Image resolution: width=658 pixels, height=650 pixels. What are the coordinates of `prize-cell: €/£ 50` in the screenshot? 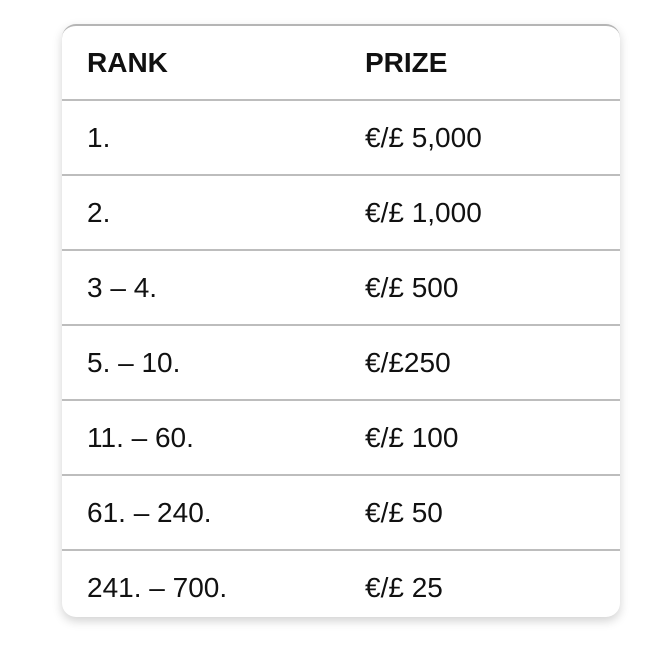 It's located at (492, 513).